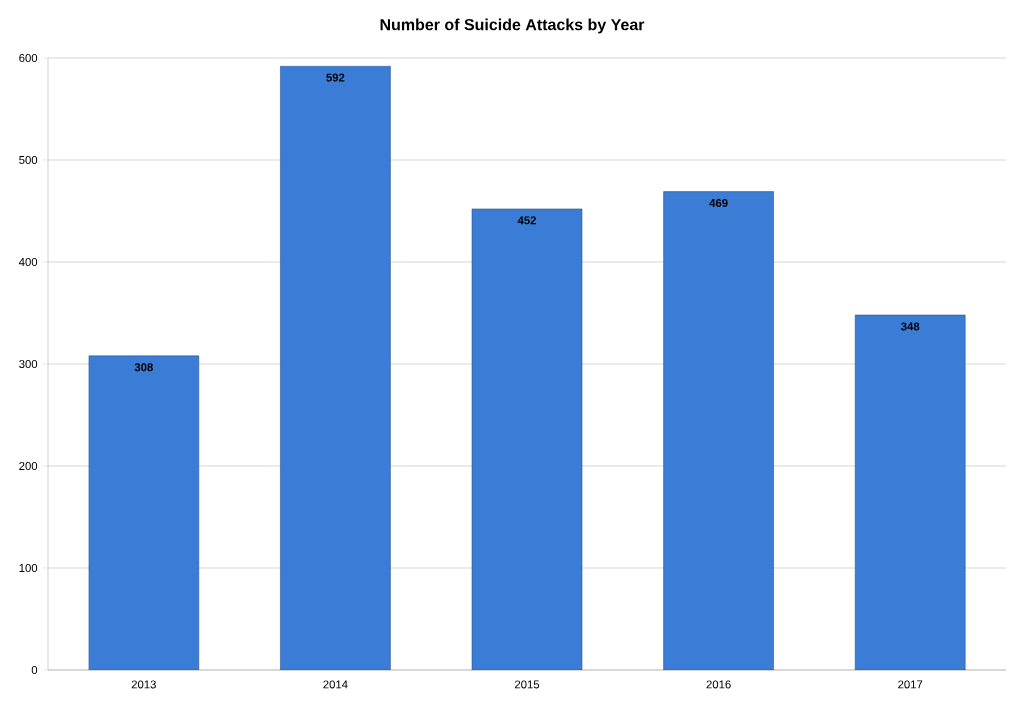 The width and height of the screenshot is (1024, 706). What do you see at coordinates (527, 220) in the screenshot?
I see `data-label: 452` at bounding box center [527, 220].